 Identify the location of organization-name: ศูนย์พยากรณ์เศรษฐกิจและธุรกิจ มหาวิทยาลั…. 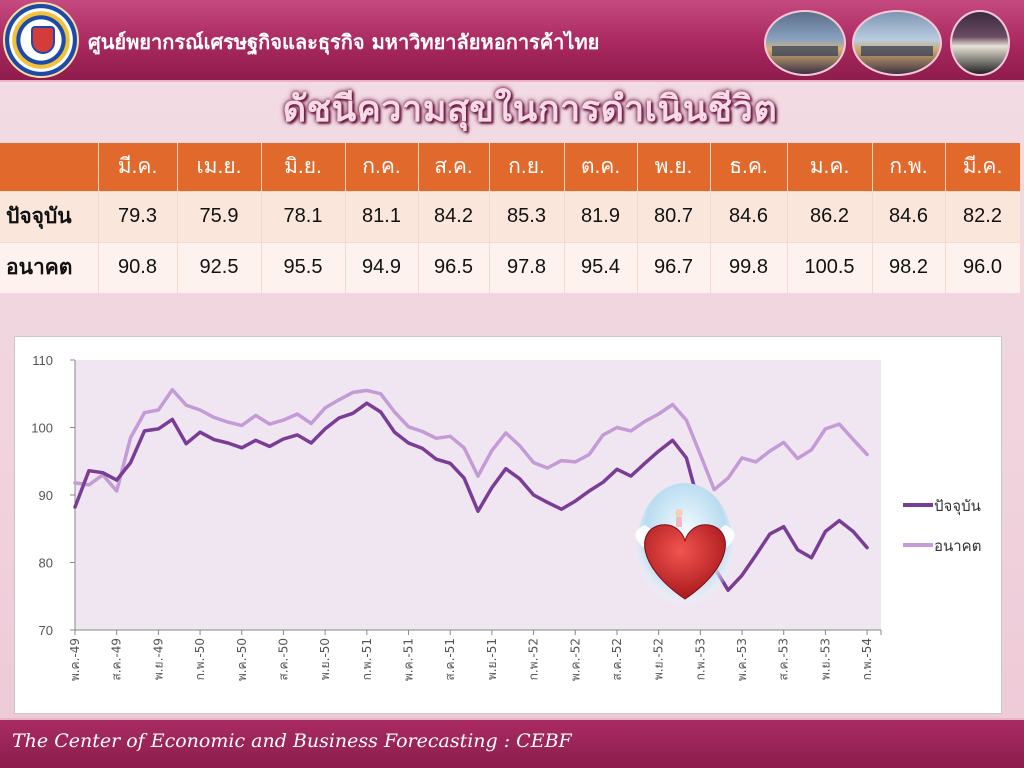
(344, 42).